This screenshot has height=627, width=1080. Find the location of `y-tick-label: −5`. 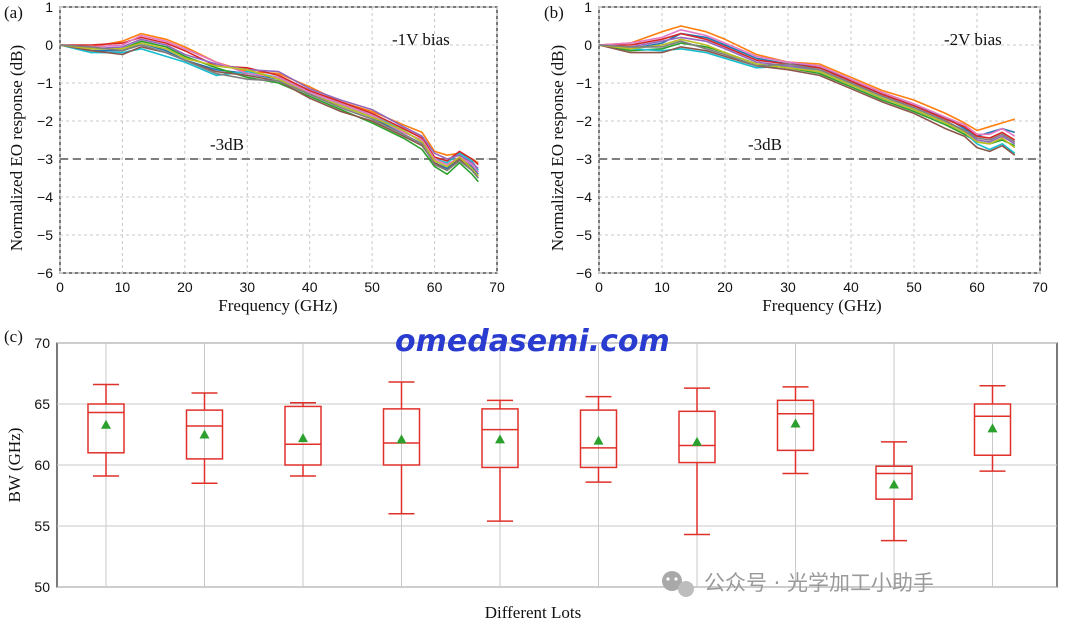

y-tick-label: −5 is located at coordinates (45, 235).